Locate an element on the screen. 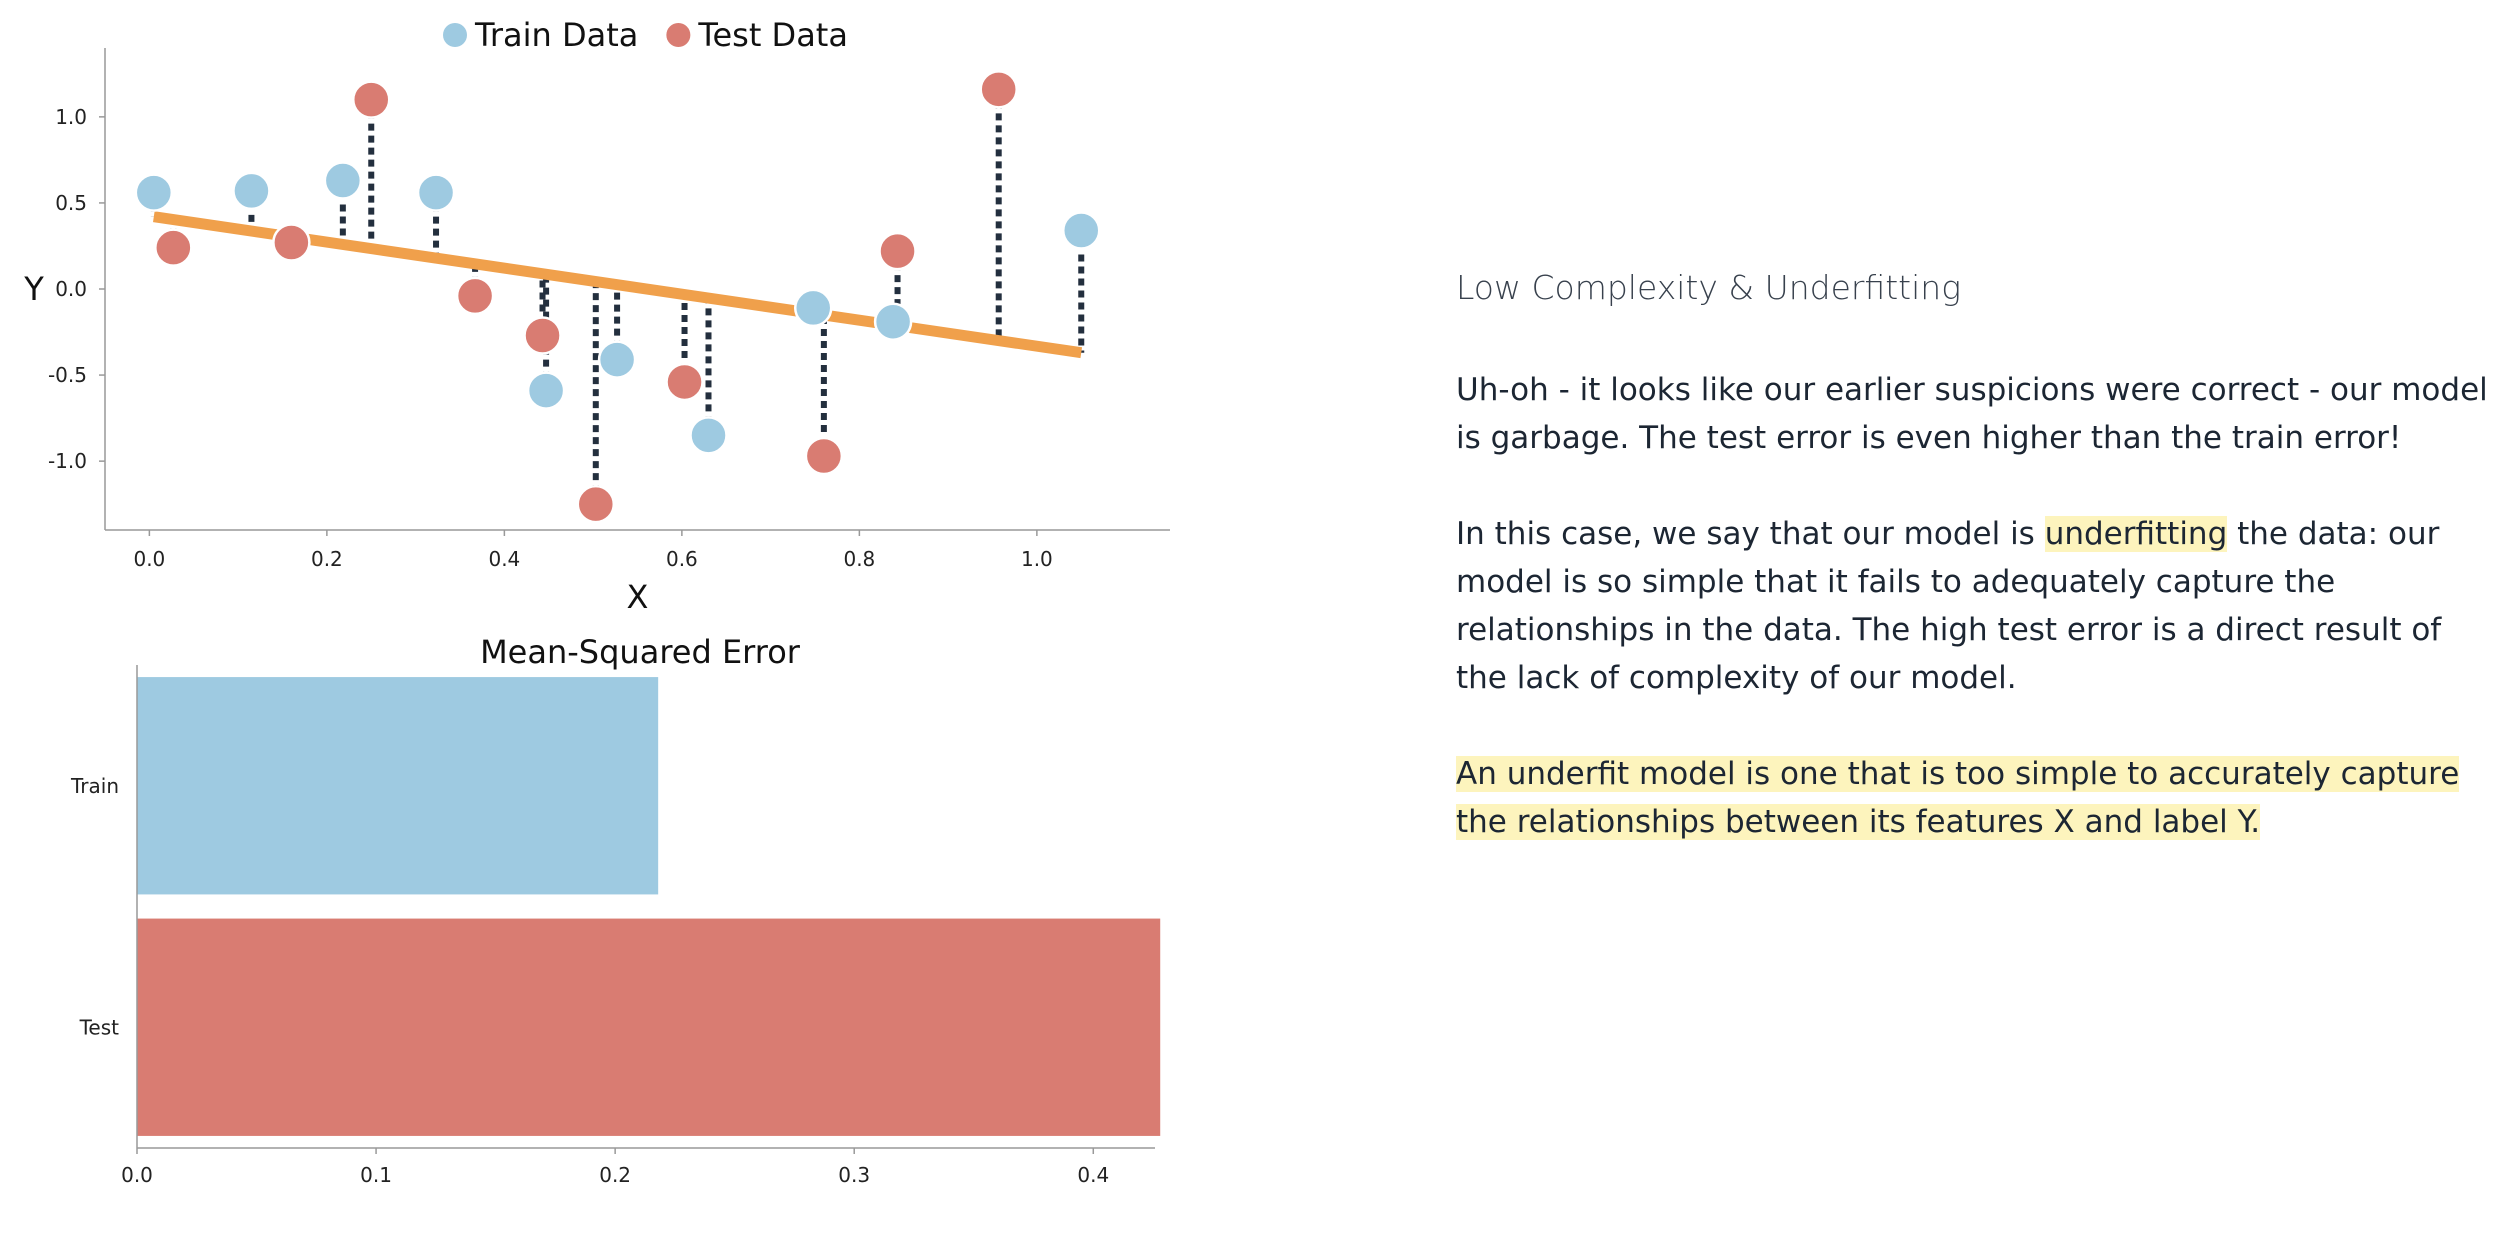  bar-chart-title: Mean-Squared Error is located at coordinates (640, 652).